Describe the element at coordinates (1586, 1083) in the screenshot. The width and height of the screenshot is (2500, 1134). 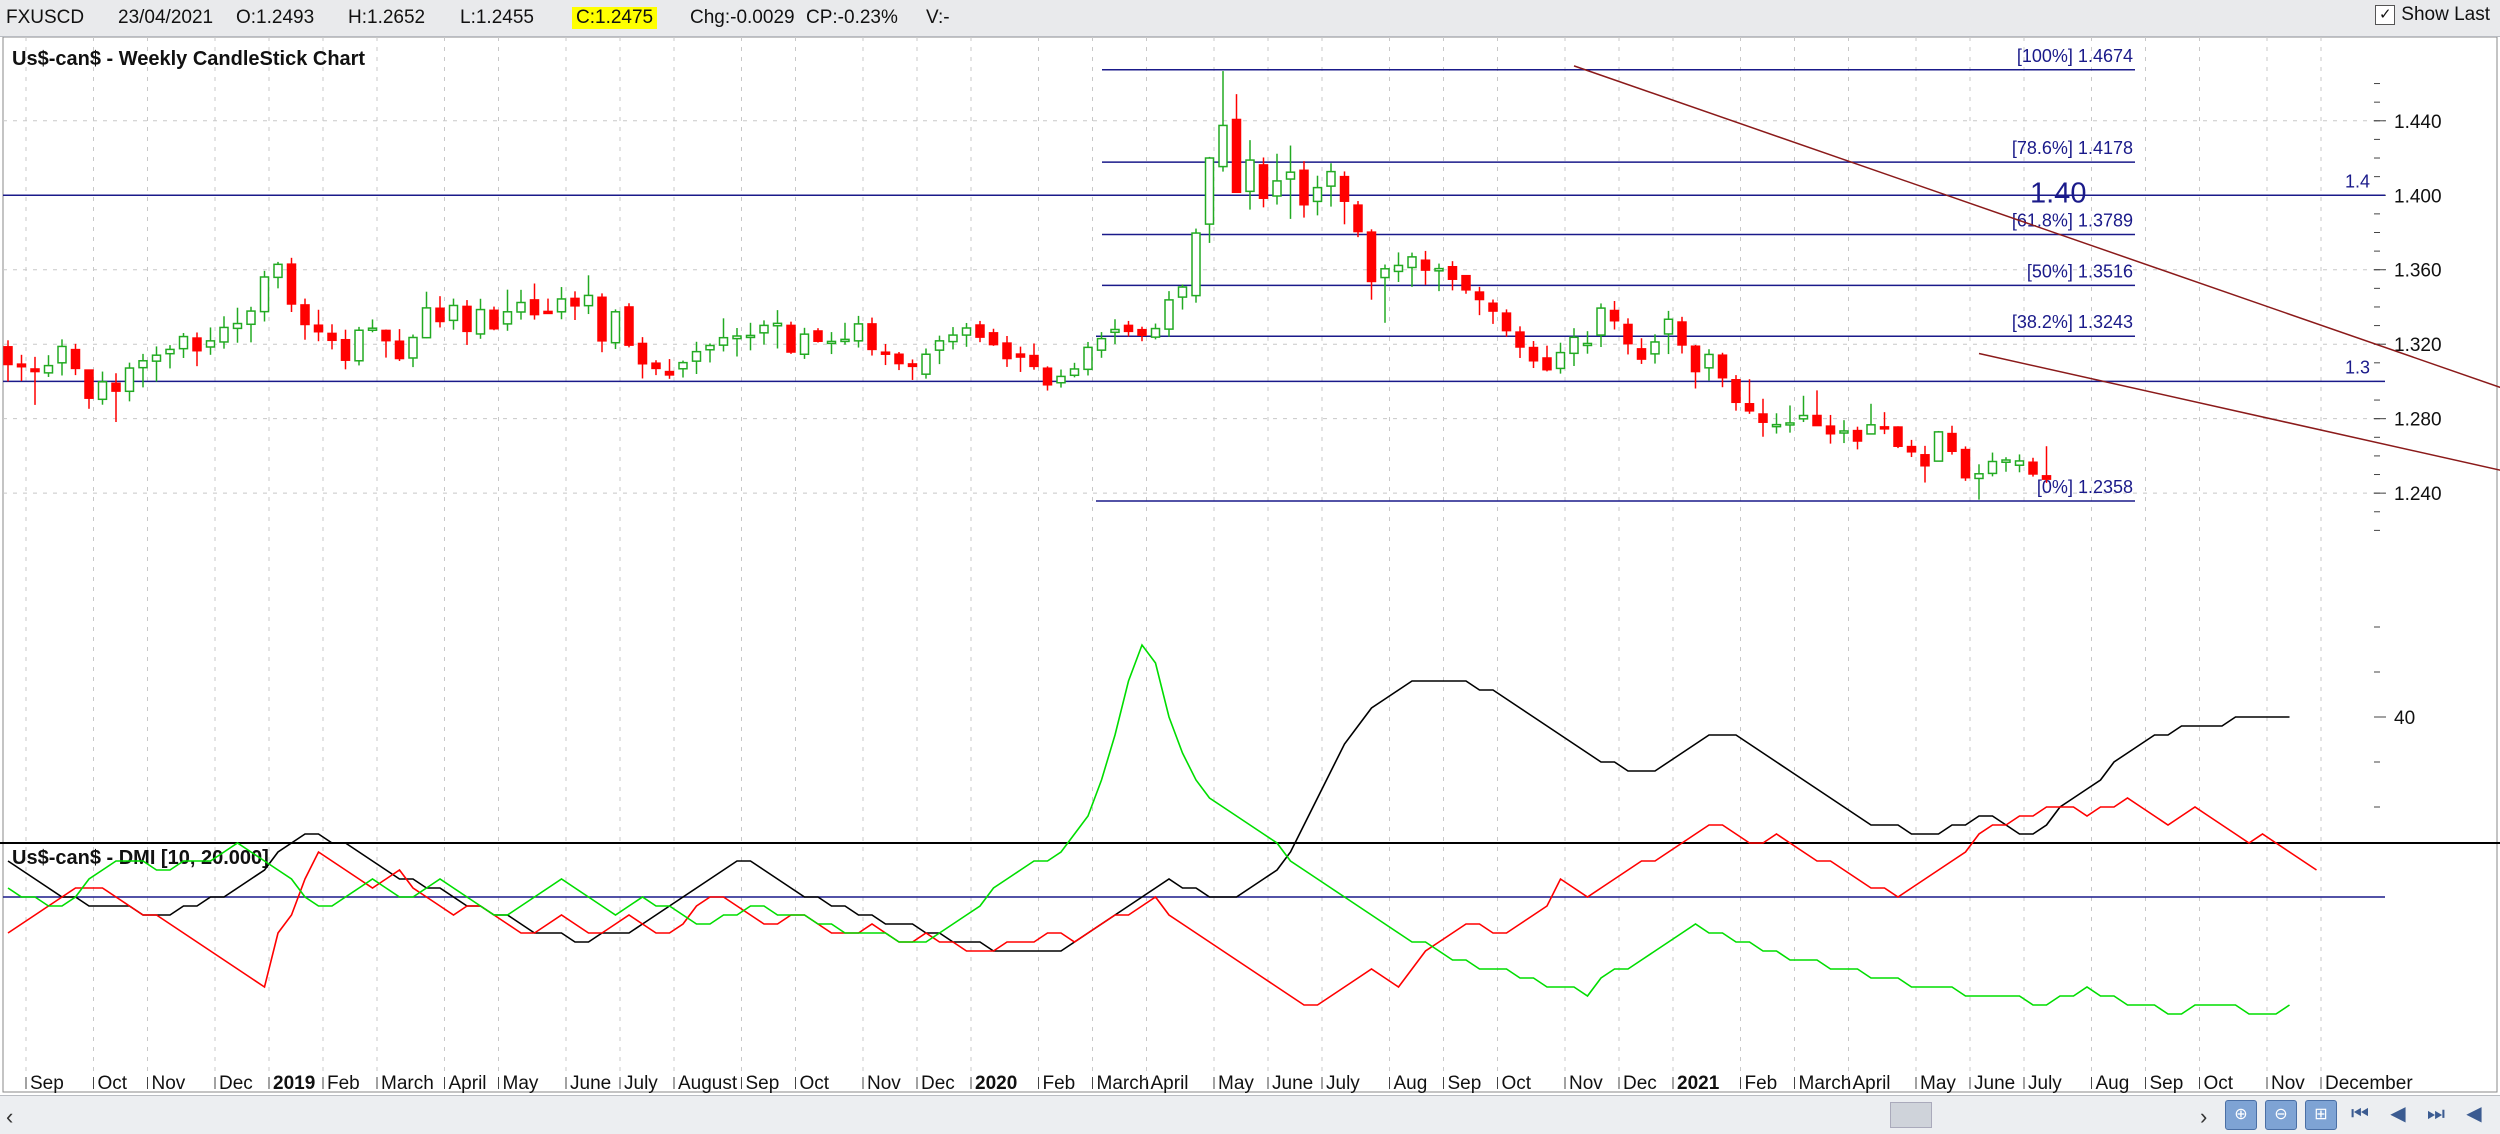
I see `x-axis-tick-label: Nov` at that location.